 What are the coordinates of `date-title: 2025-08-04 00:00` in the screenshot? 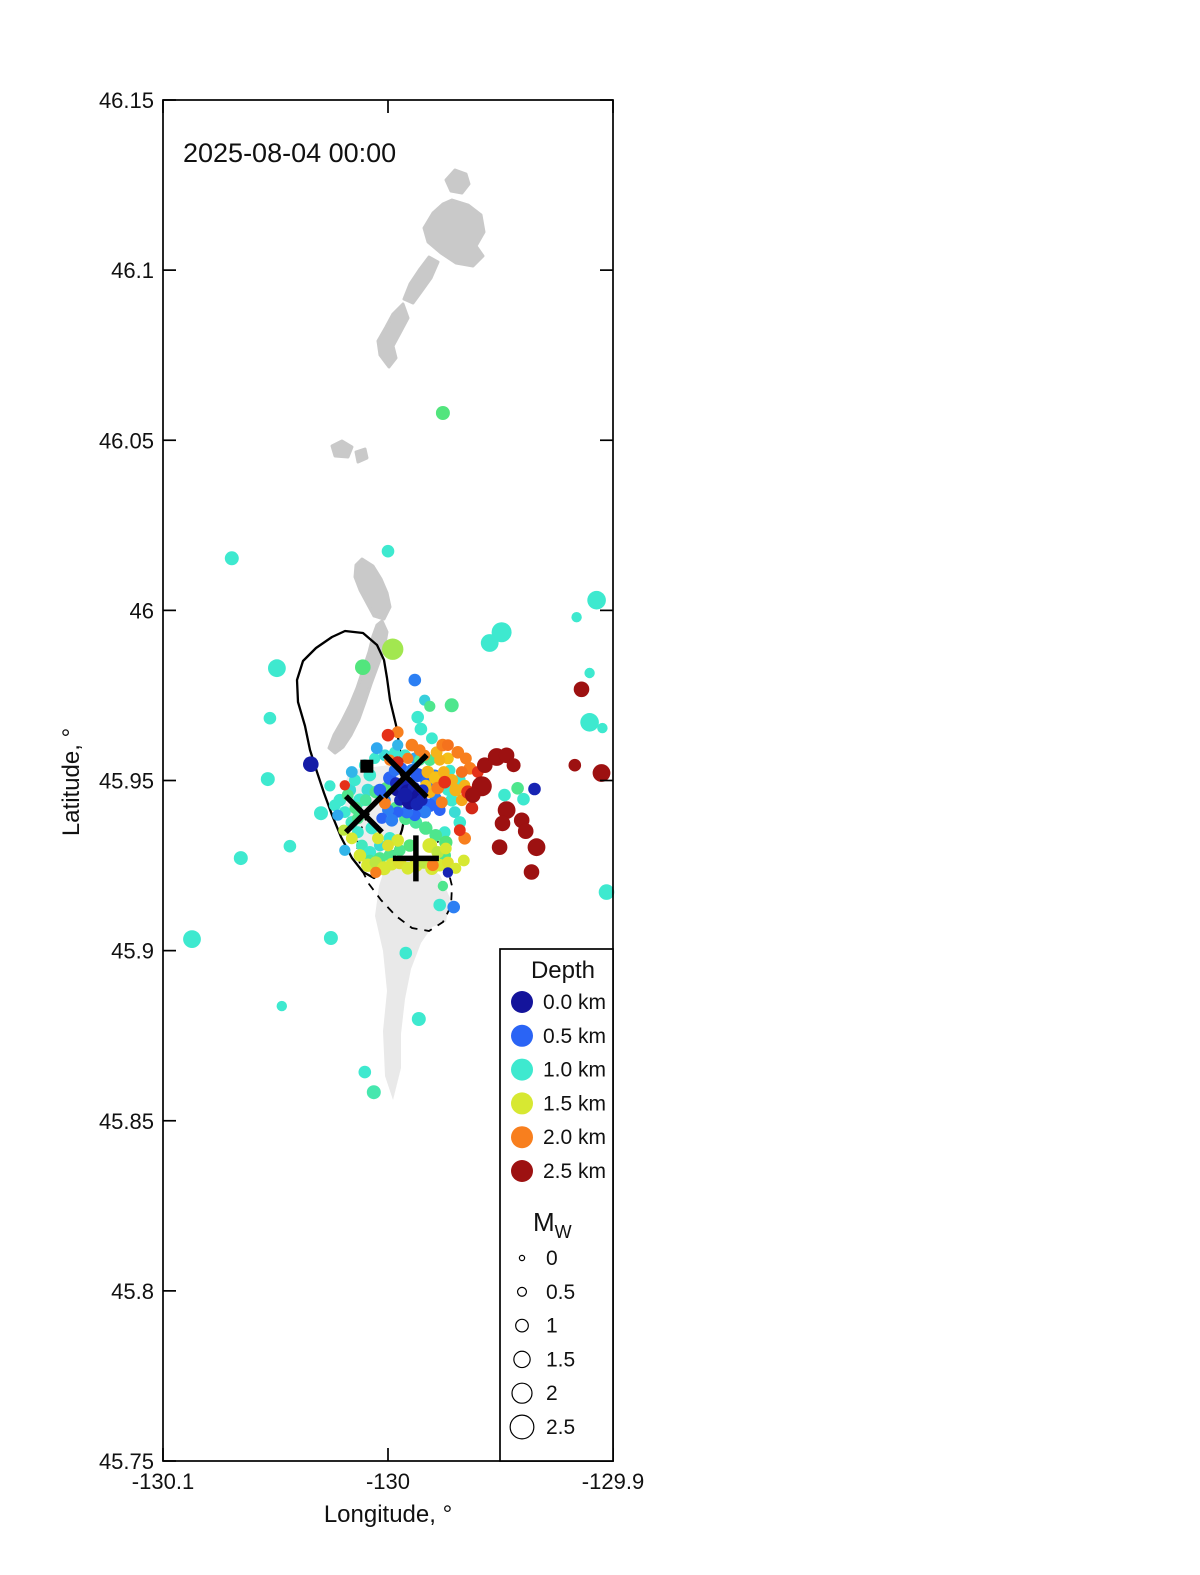 It's located at (290, 153).